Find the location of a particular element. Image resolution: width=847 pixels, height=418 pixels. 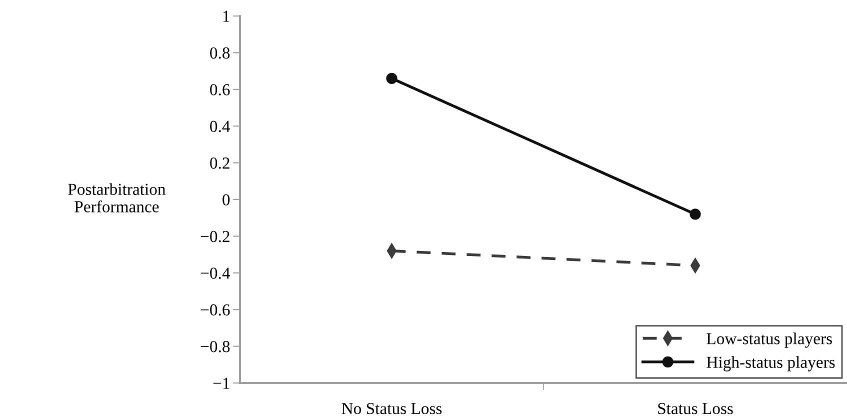

y-axis-title: Postarbitration Performance is located at coordinates (117, 197).